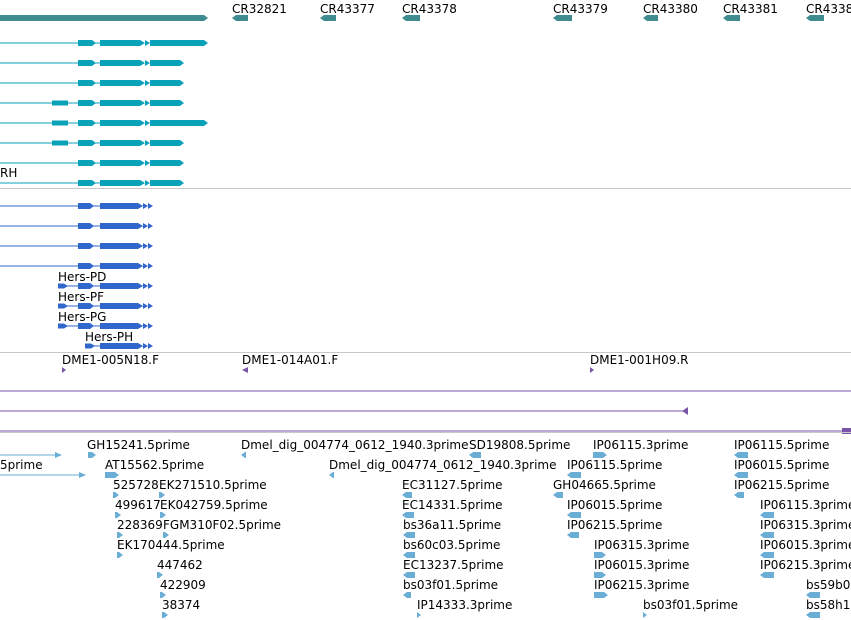 The image size is (851, 620). What do you see at coordinates (639, 360) in the screenshot?
I see `clone-label: DME1-001H09.R` at bounding box center [639, 360].